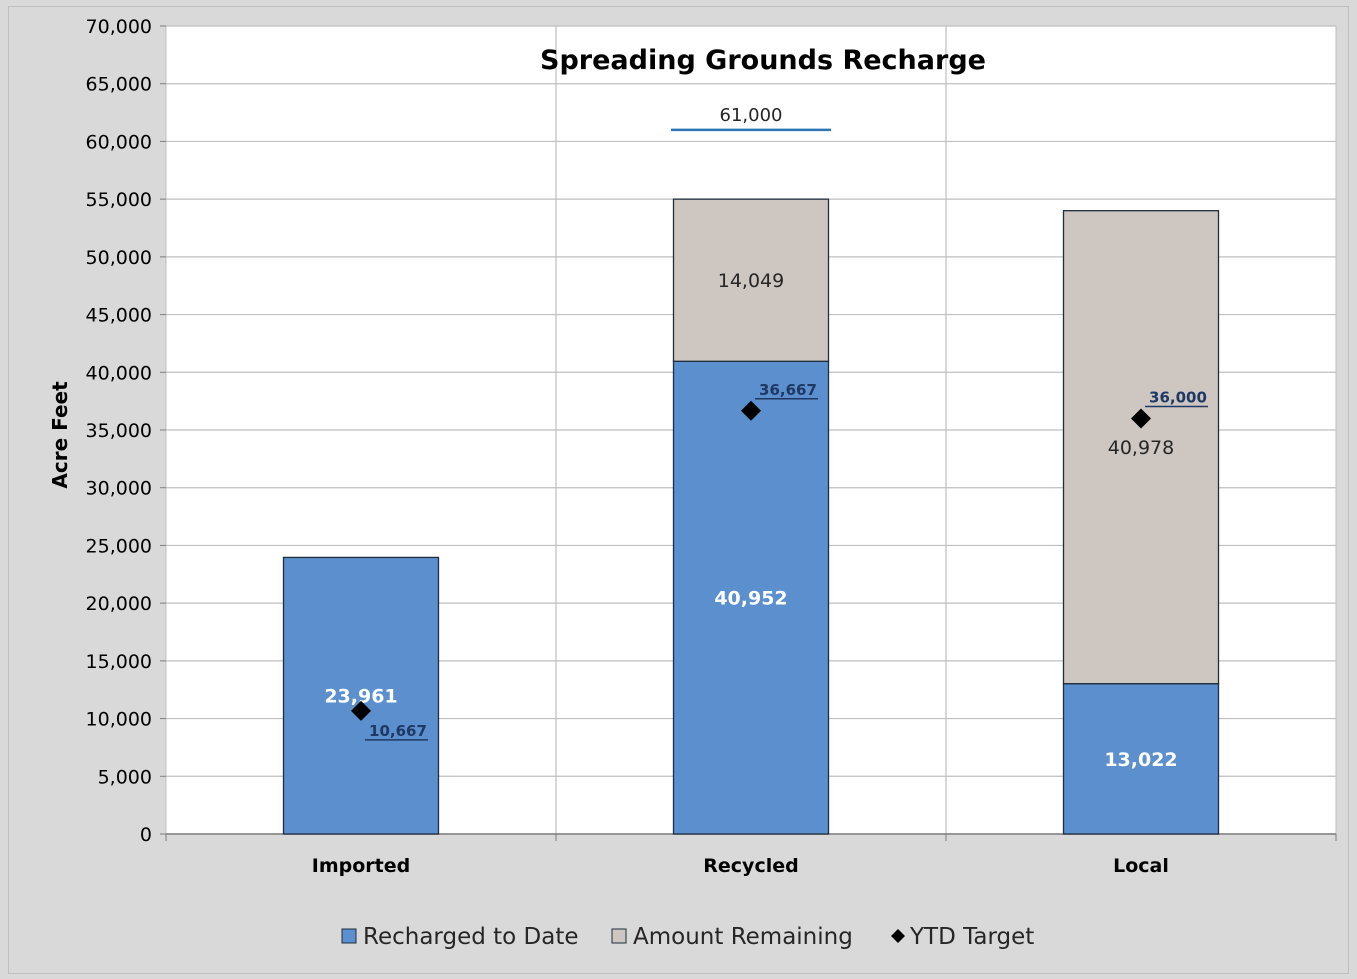  Describe the element at coordinates (971, 937) in the screenshot. I see `legend-label-target: YTD Target` at that location.